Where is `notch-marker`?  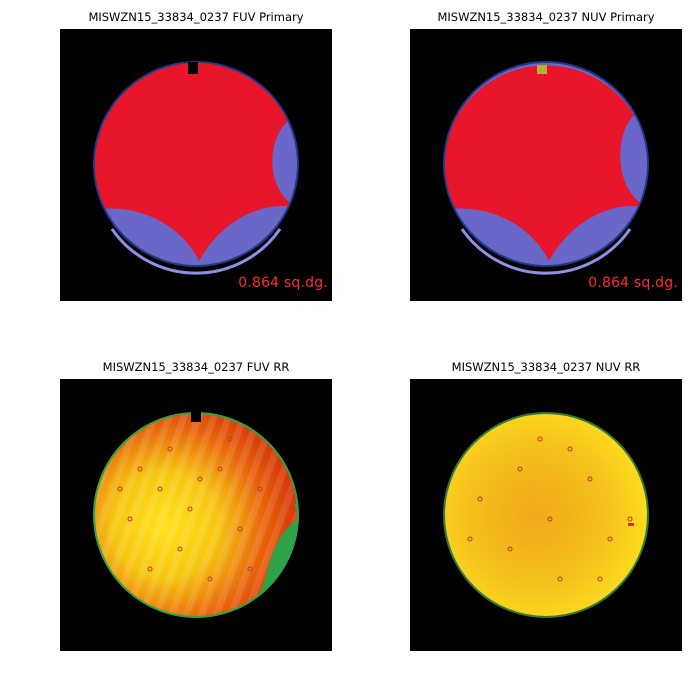 notch-marker is located at coordinates (542, 69).